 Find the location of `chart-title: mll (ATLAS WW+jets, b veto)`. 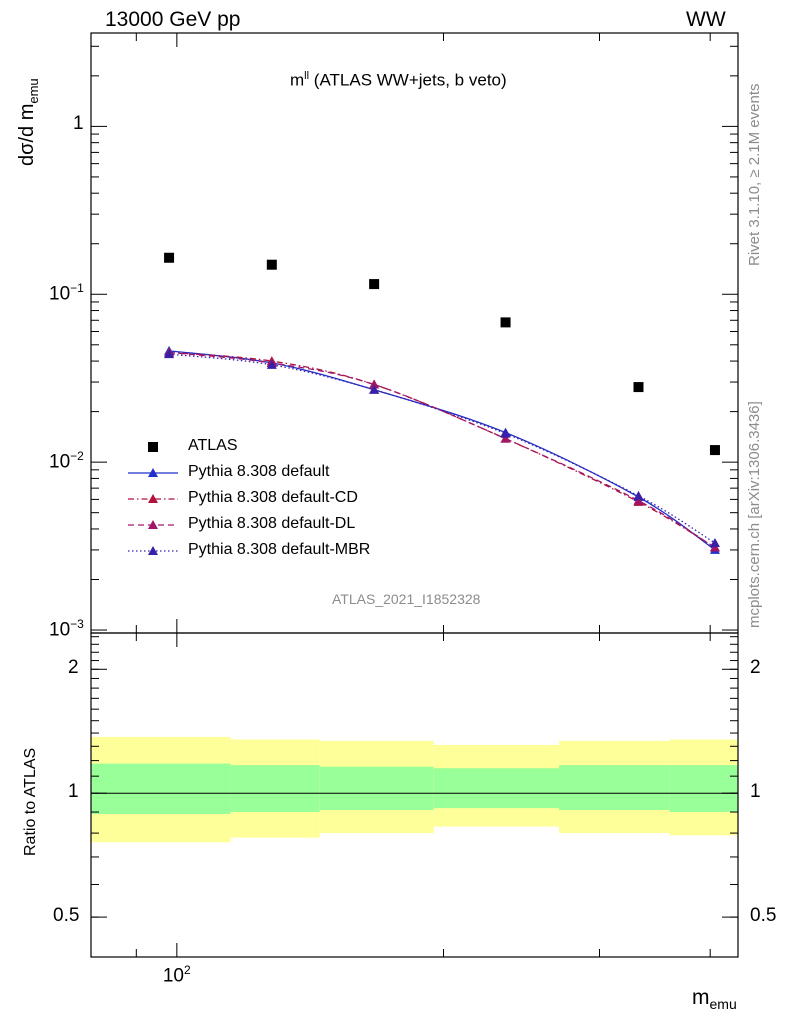

chart-title: mll (ATLAS WW+jets, b veto) is located at coordinates (398, 80).